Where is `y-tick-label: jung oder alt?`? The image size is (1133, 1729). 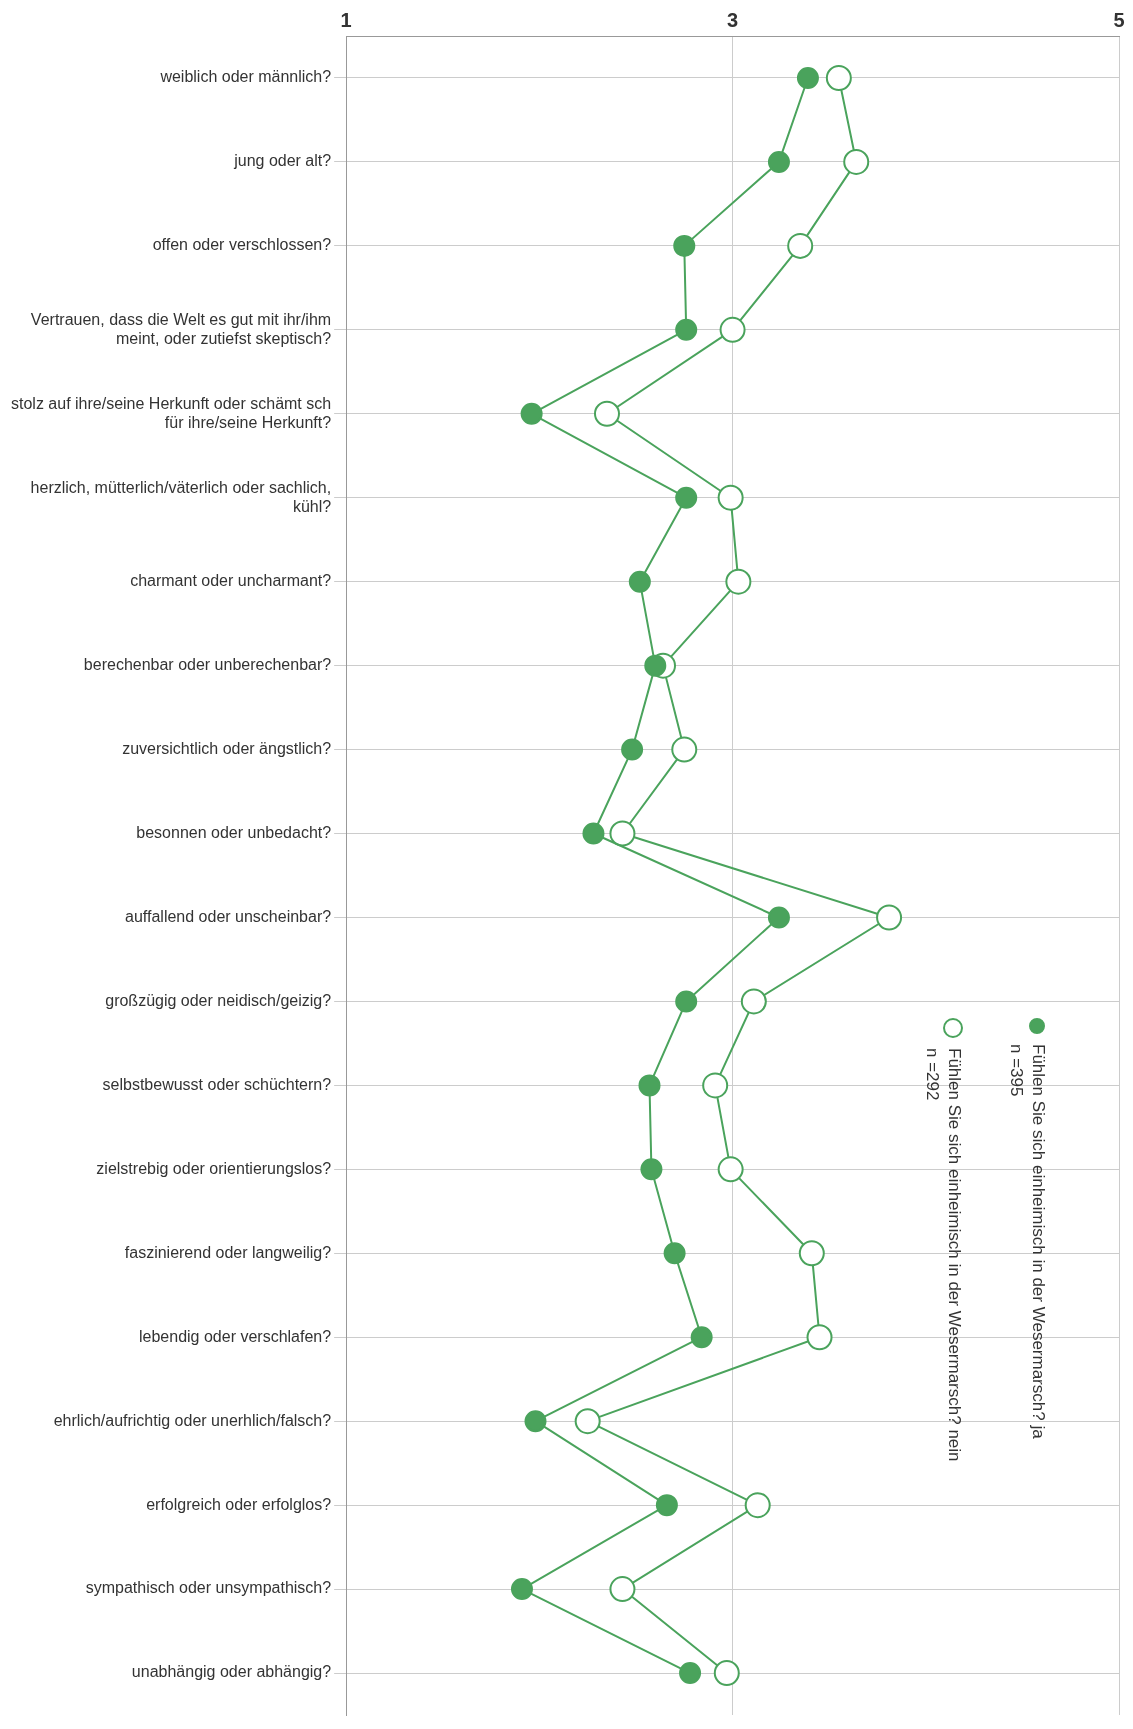
y-tick-label: jung oder alt? is located at coordinates (282, 161).